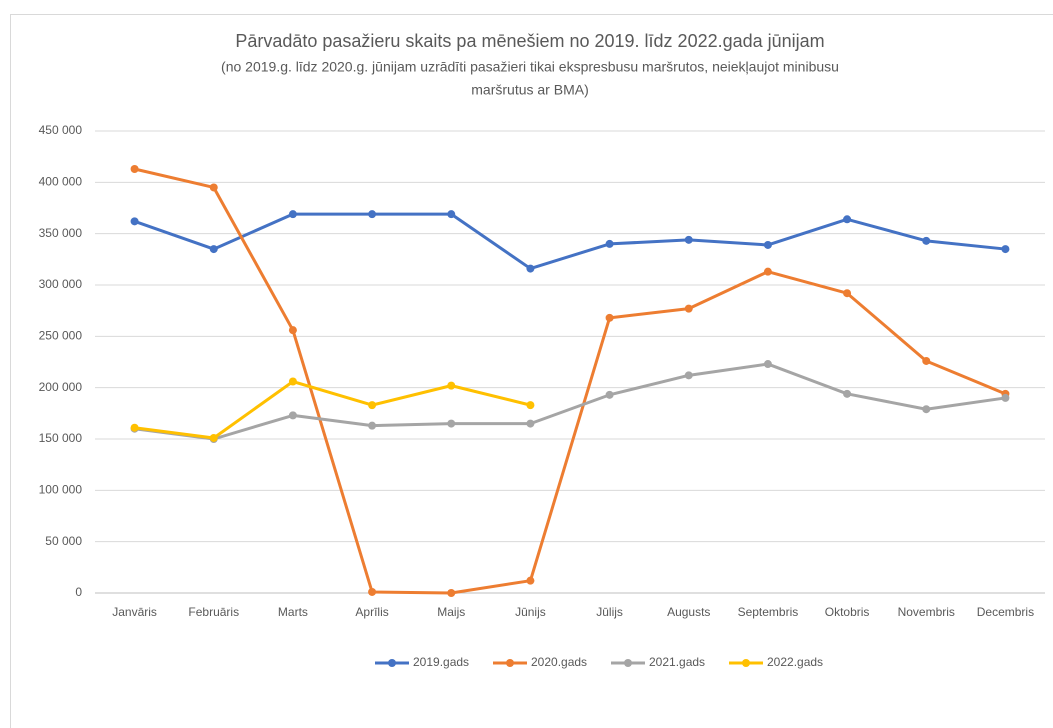 The height and width of the screenshot is (728, 1053). Describe the element at coordinates (530, 612) in the screenshot. I see `x-tick-label: Jūnijs` at that location.